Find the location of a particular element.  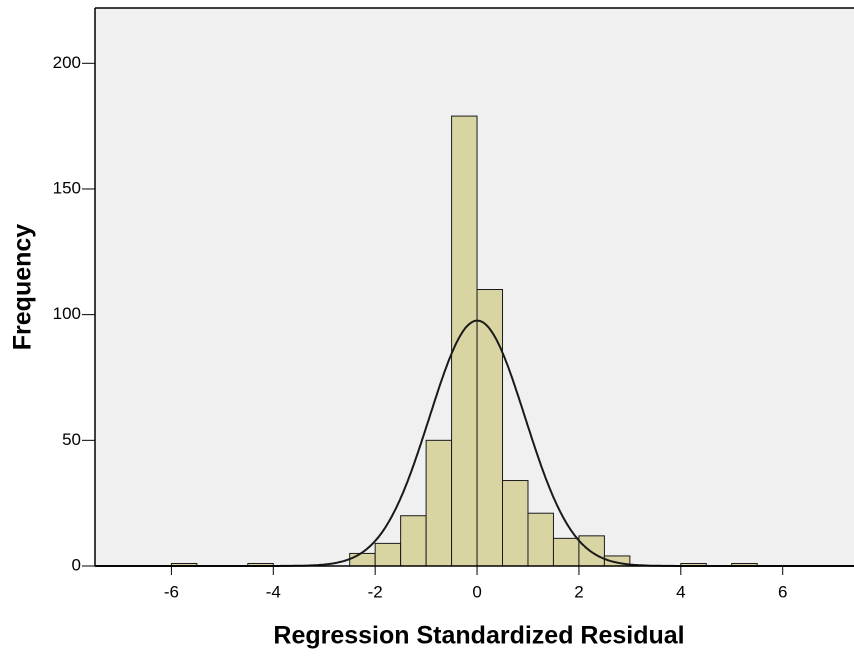

x-tick-label: 0 is located at coordinates (476, 591).